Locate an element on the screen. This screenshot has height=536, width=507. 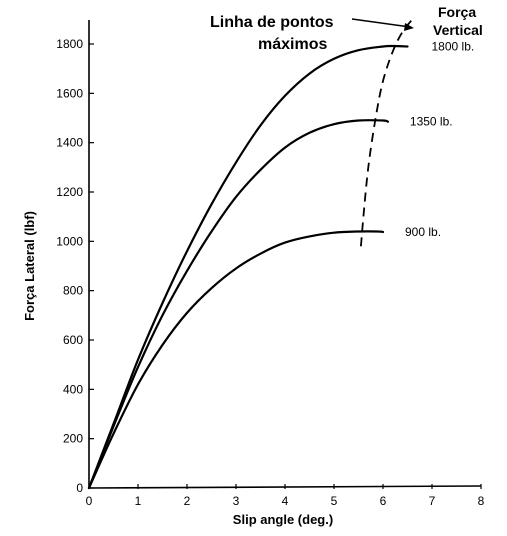
y-tick-label: 800 is located at coordinates (73, 291).